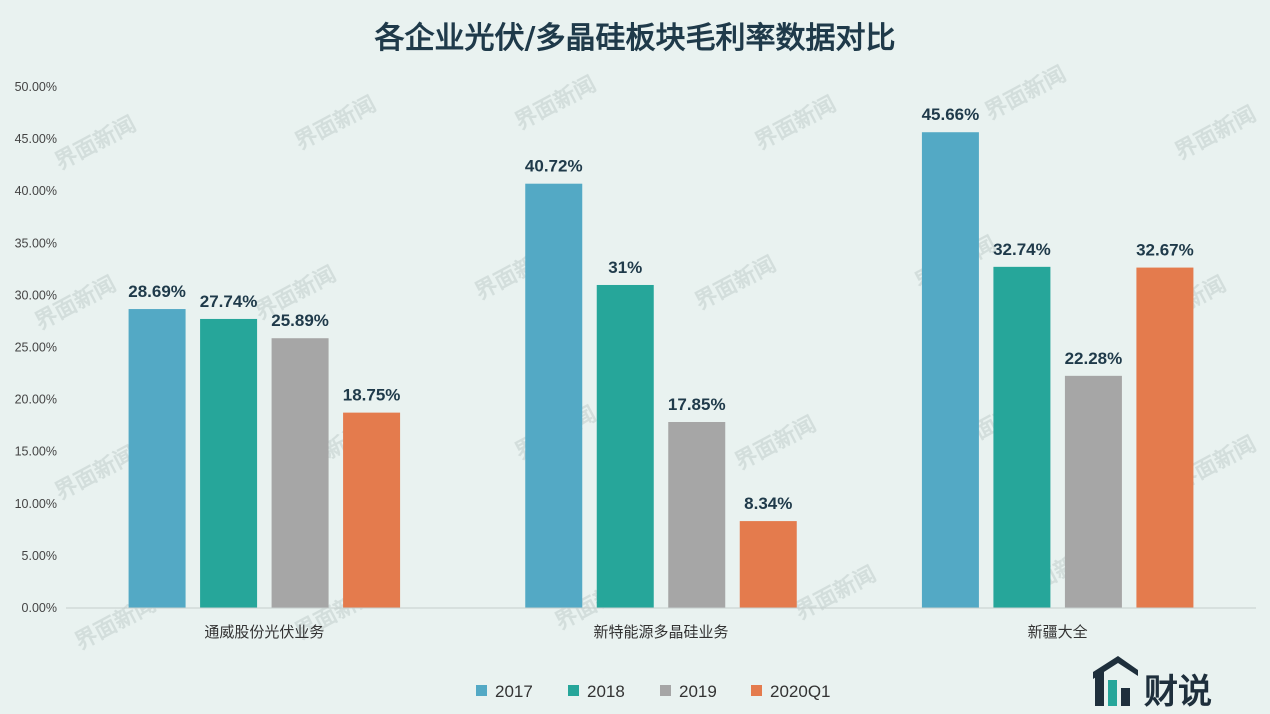 Image resolution: width=1270 pixels, height=714 pixels. I want to click on y-tick-label: 5.00%, so click(39, 556).